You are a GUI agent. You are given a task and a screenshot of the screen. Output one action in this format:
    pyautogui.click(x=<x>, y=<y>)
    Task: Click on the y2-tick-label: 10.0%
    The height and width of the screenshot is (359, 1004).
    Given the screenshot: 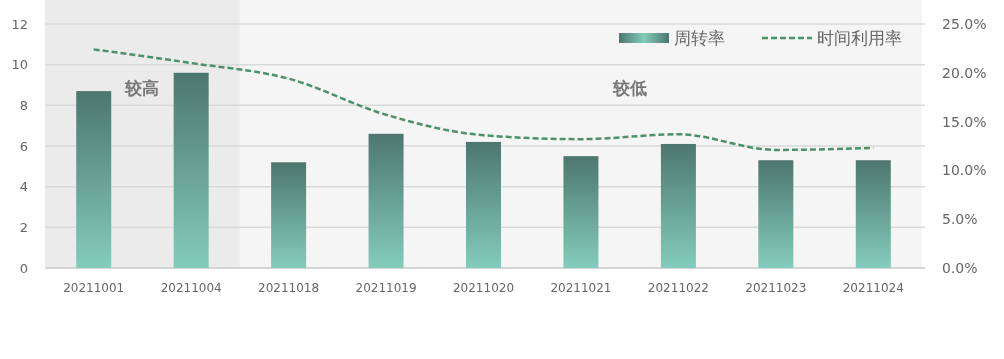 What is the action you would take?
    pyautogui.click(x=964, y=170)
    